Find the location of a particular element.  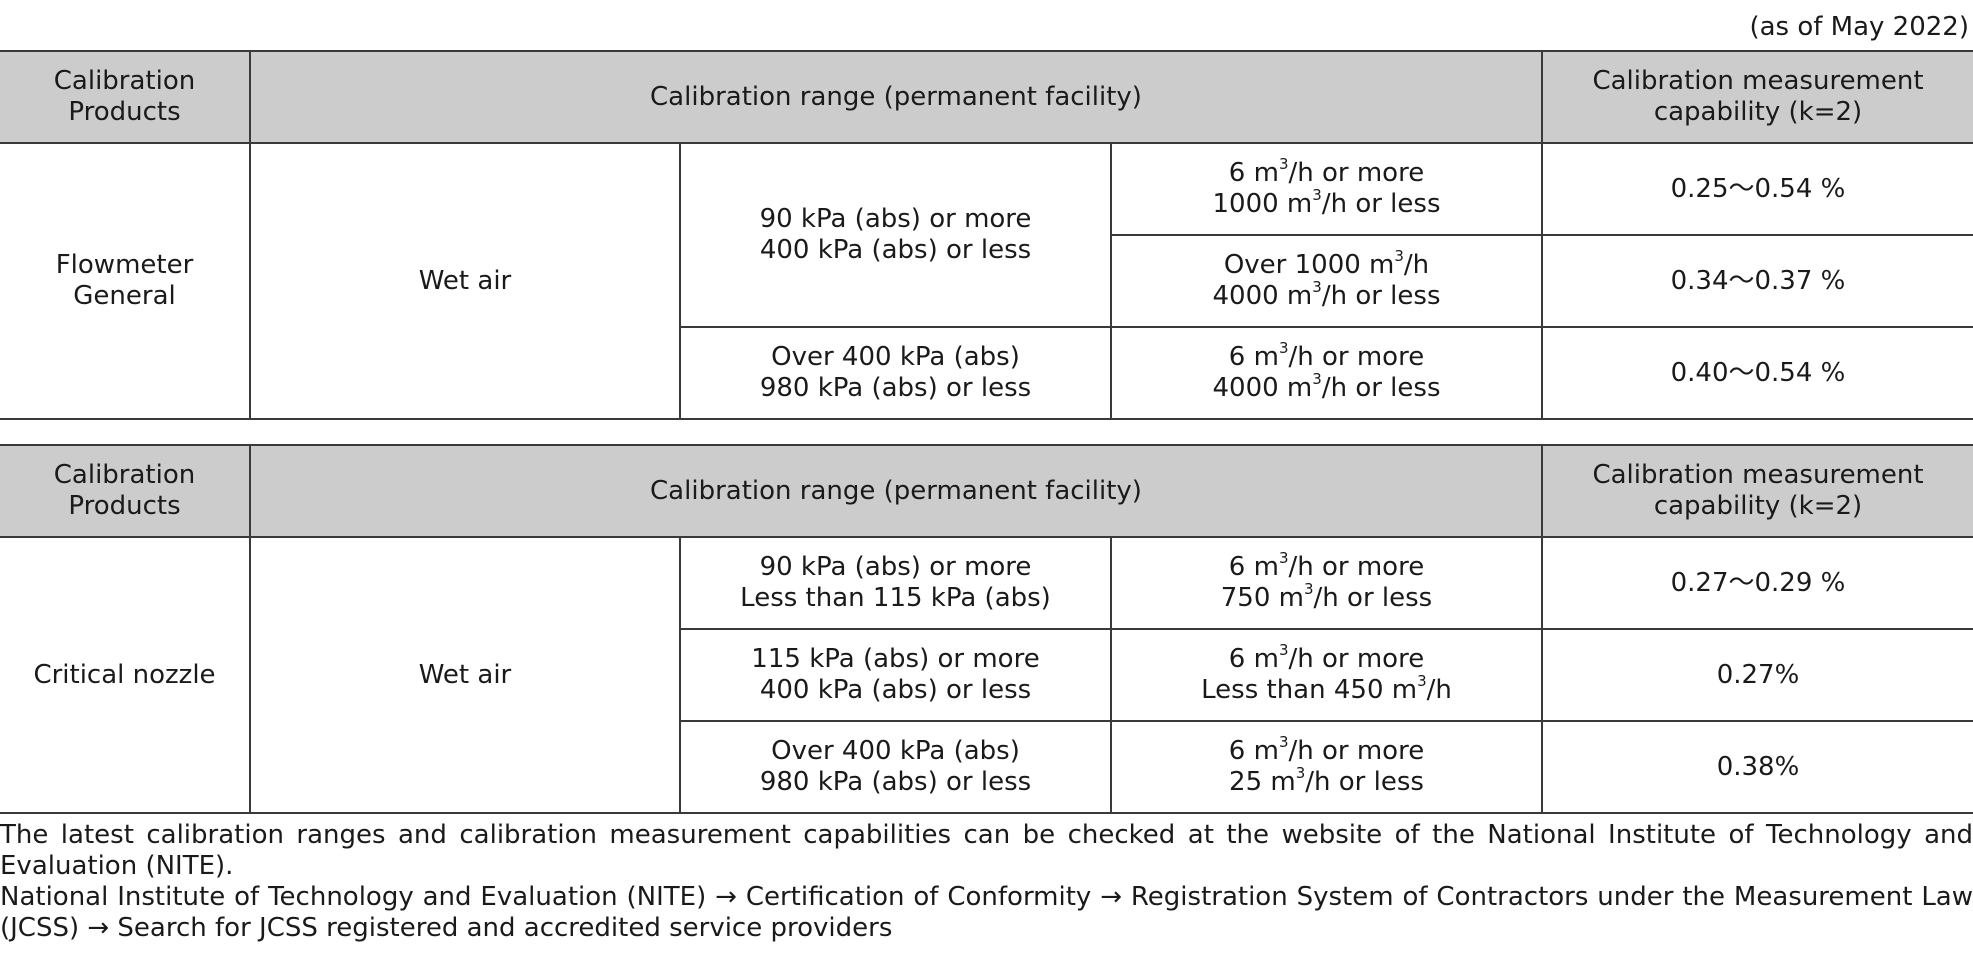

flow-range-cell: Over 1000 m3/h 4000 m3/h or less is located at coordinates (1327, 281).